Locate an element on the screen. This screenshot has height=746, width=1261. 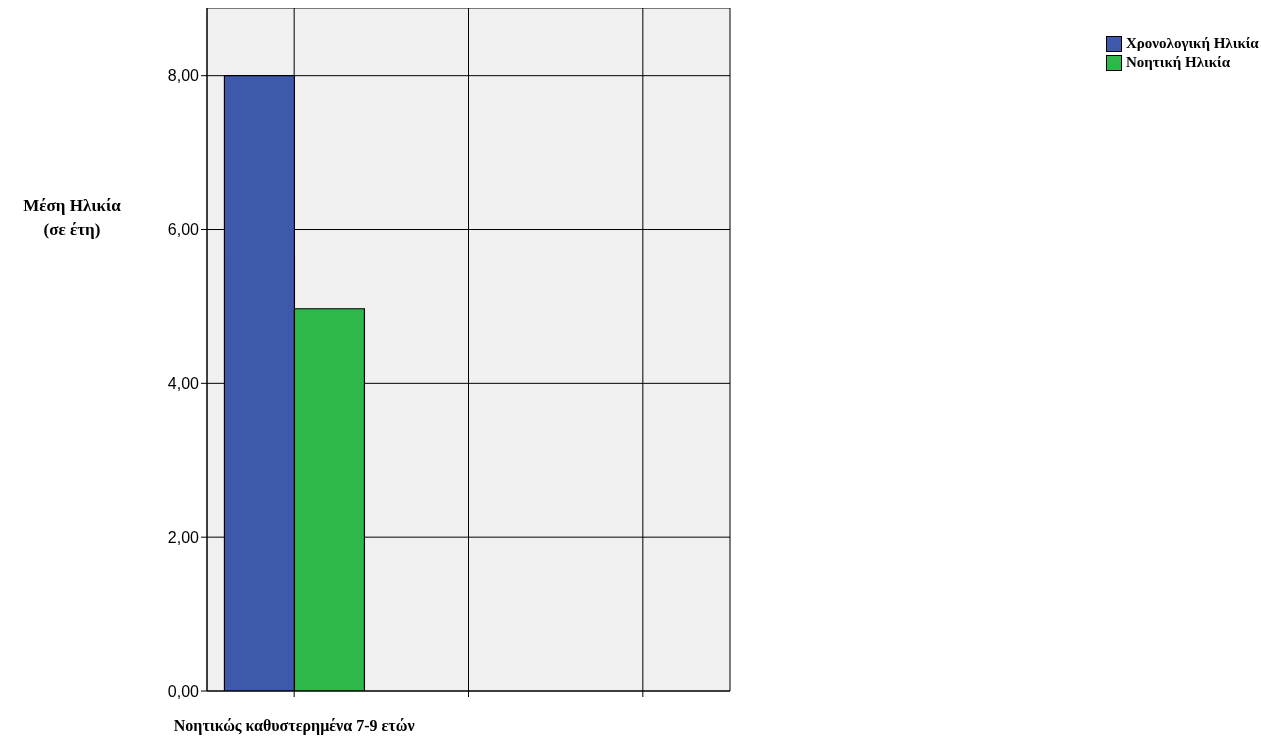
y-tick-label: 0,00 is located at coordinates (183, 691).